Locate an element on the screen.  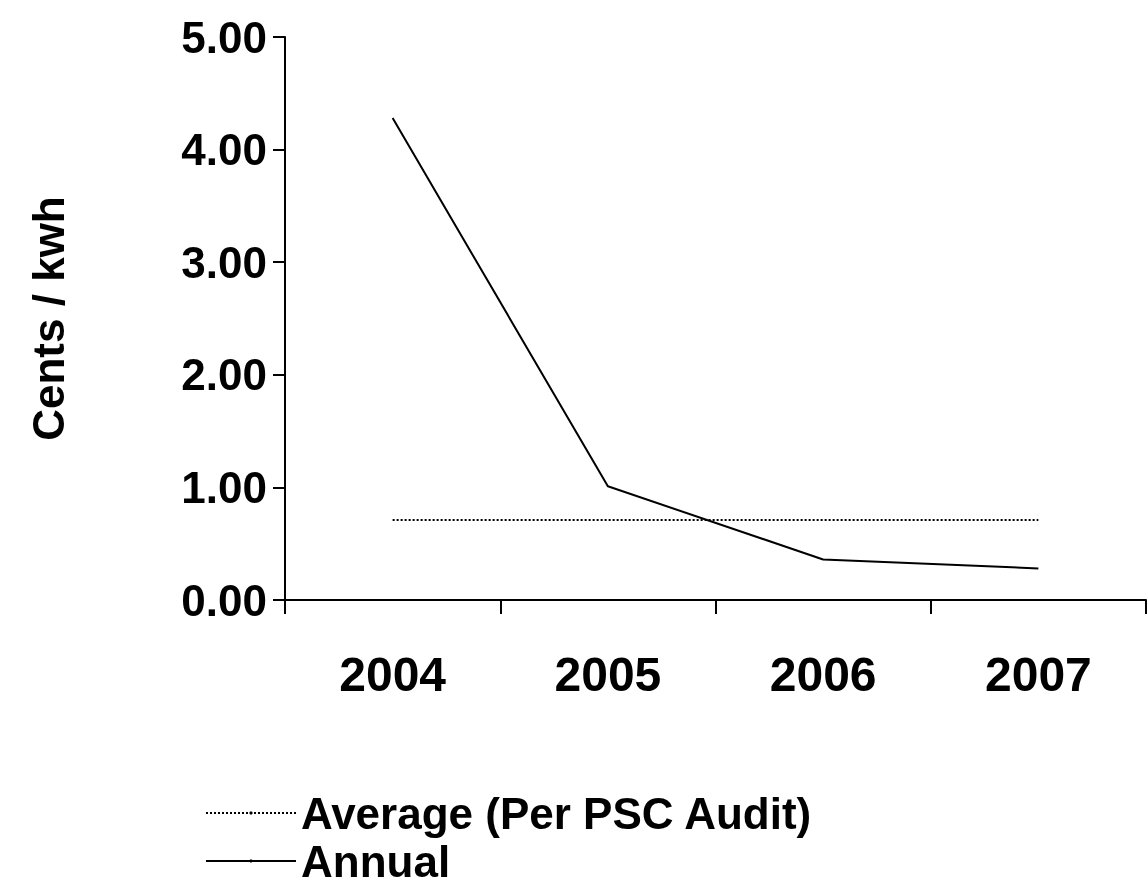
x-tick-label: 2005 is located at coordinates (608, 674).